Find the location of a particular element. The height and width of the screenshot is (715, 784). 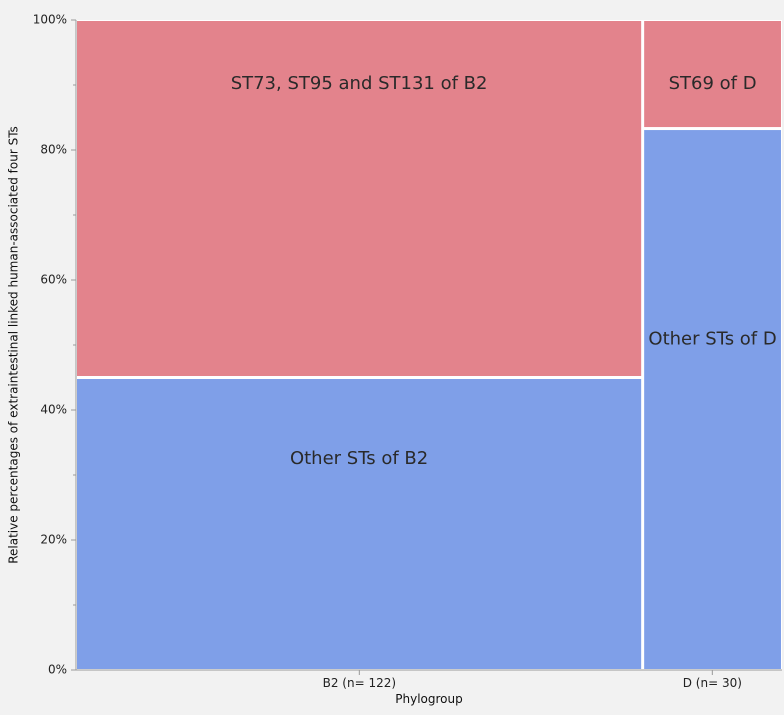

y-tick-label: 100% is located at coordinates (50, 20).